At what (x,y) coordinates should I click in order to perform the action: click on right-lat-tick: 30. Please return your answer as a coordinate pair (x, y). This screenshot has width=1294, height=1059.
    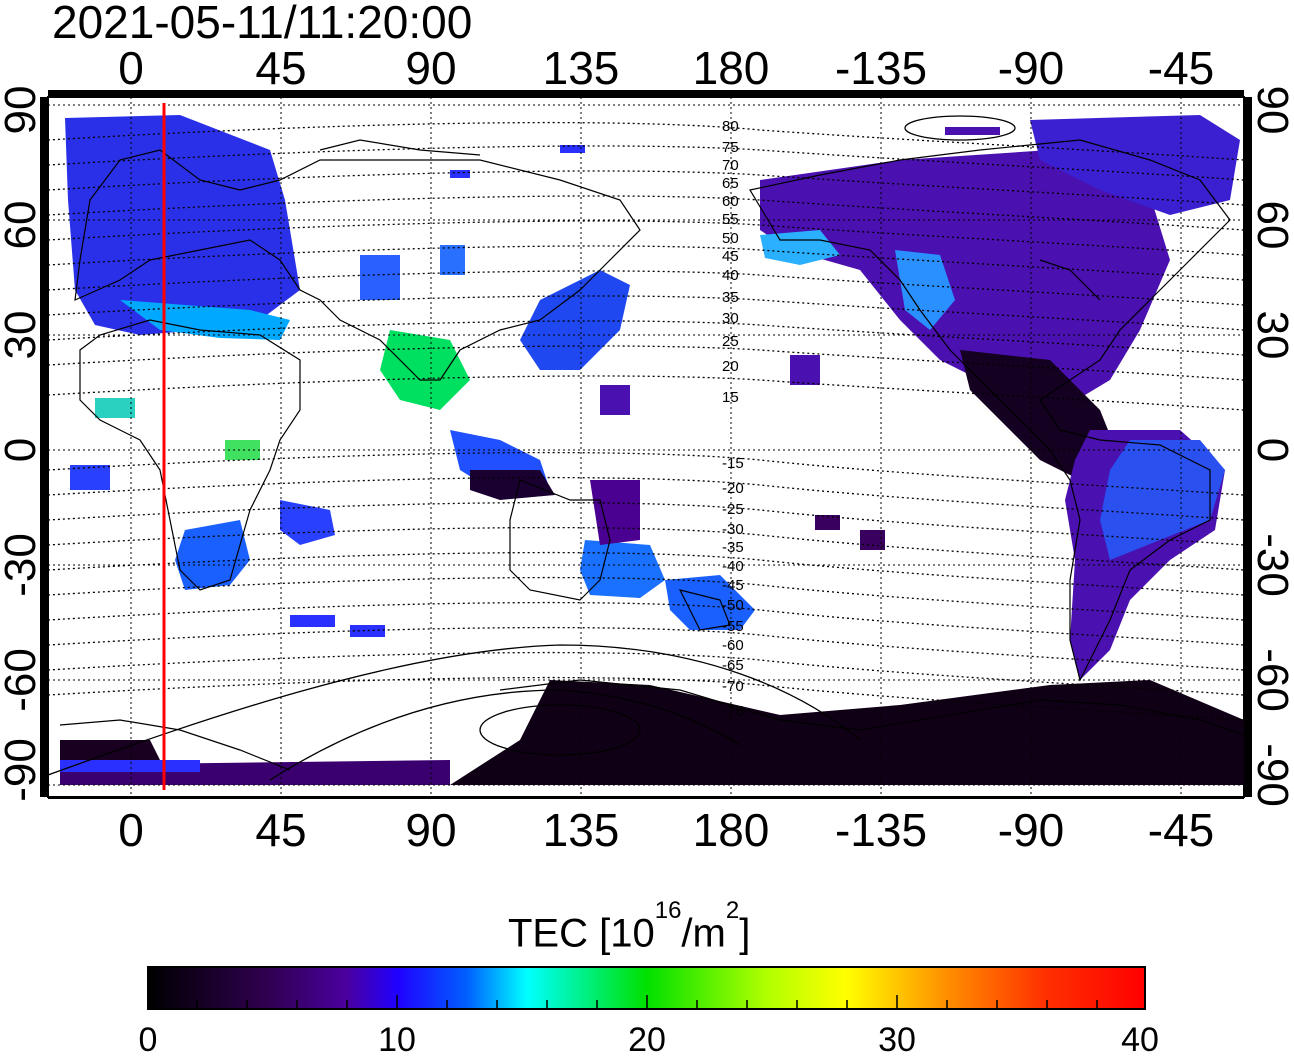
    Looking at the image, I should click on (1271, 335).